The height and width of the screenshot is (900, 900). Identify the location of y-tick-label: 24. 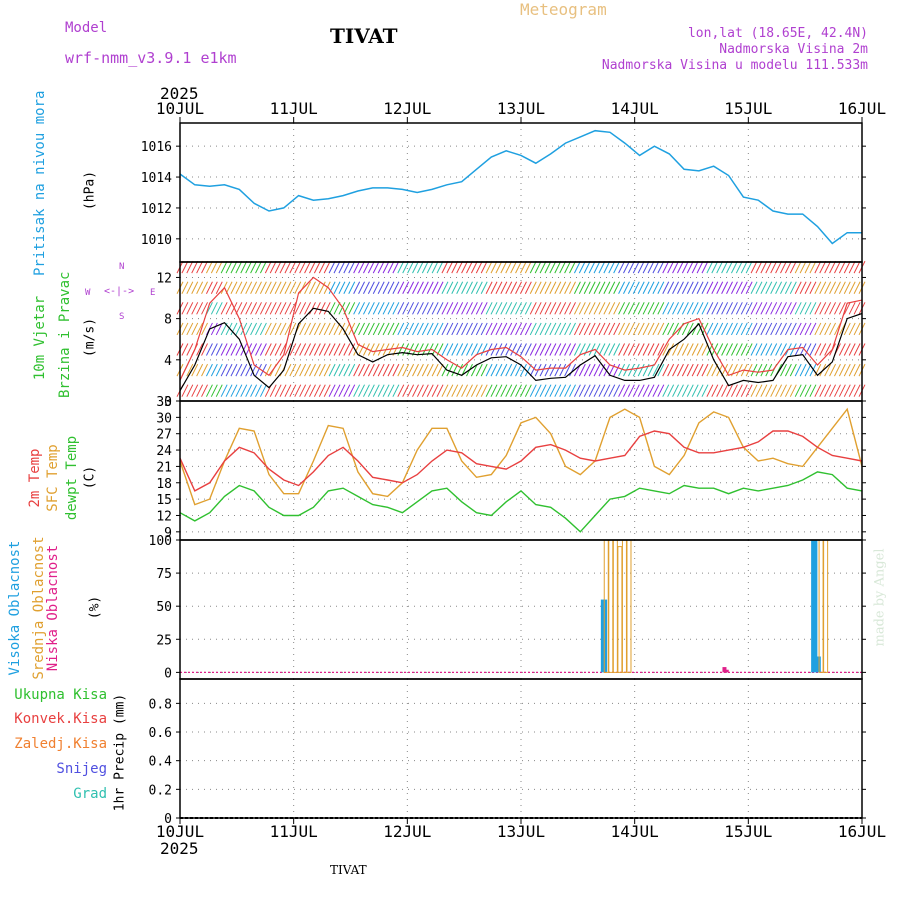
(164, 451).